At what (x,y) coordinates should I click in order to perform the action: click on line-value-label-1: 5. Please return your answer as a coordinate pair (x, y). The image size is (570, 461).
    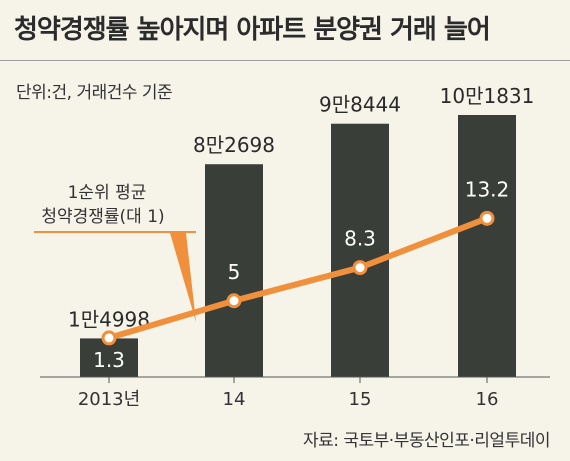
    Looking at the image, I should click on (234, 272).